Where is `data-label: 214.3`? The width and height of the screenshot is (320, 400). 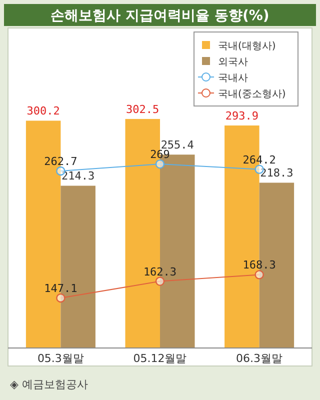 data-label: 214.3 is located at coordinates (78, 176).